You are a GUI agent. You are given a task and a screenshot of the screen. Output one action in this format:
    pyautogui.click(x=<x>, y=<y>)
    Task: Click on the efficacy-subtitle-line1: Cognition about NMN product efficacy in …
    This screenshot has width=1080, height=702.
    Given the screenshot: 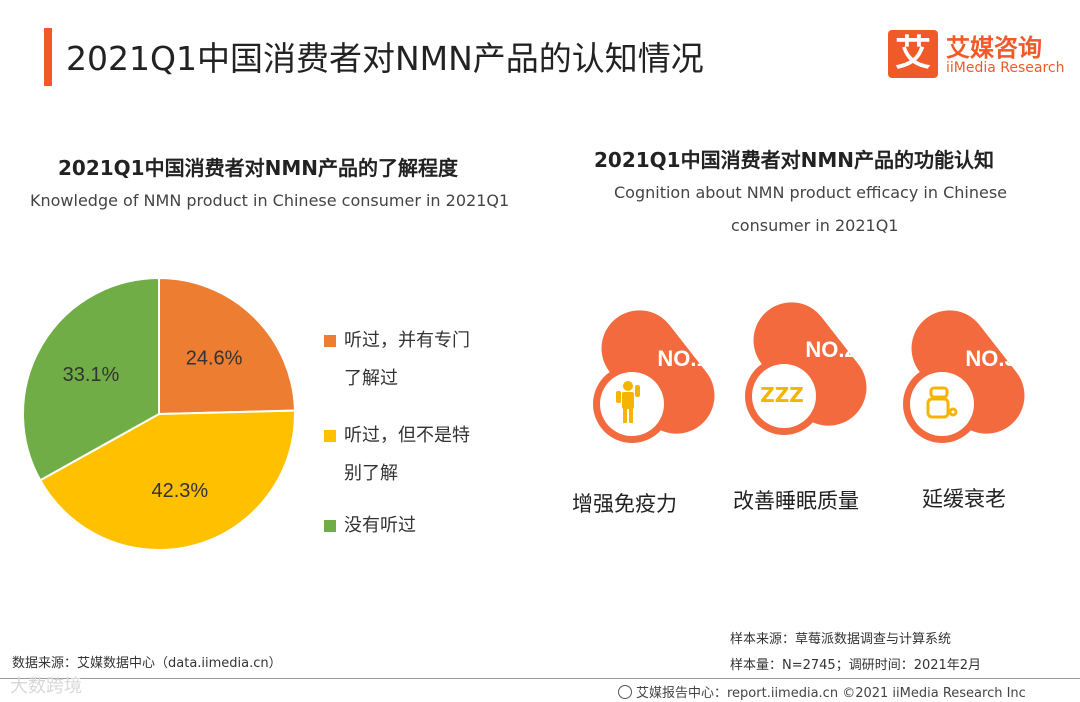 What is the action you would take?
    pyautogui.click(x=810, y=192)
    